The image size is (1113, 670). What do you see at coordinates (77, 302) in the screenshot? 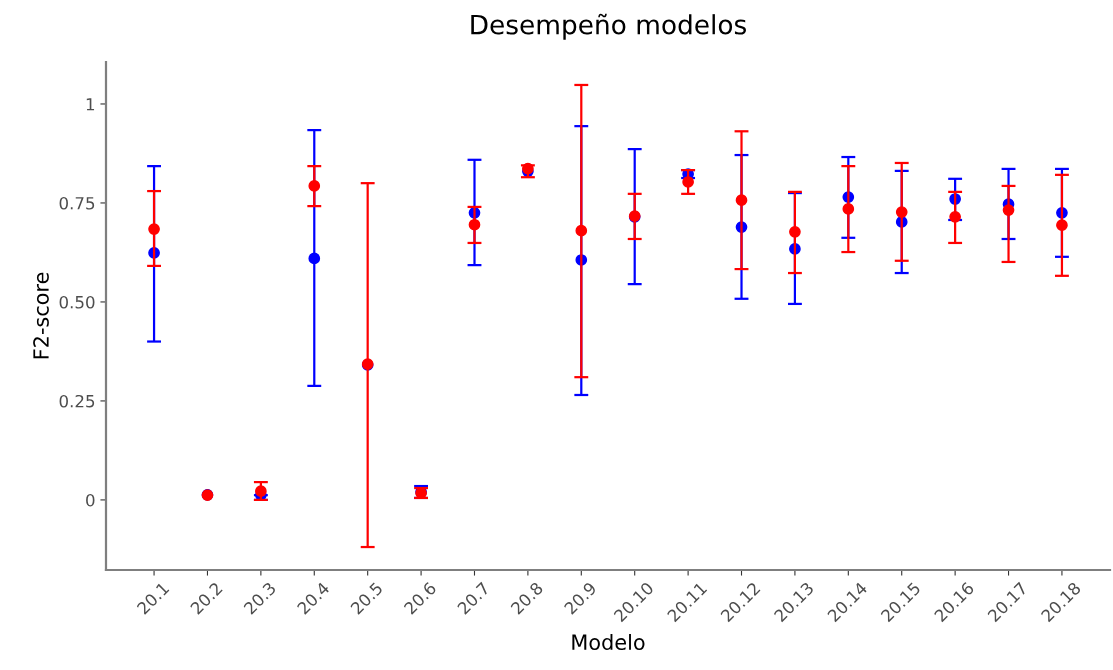
I see `y-tick-label: 0.50` at bounding box center [77, 302].